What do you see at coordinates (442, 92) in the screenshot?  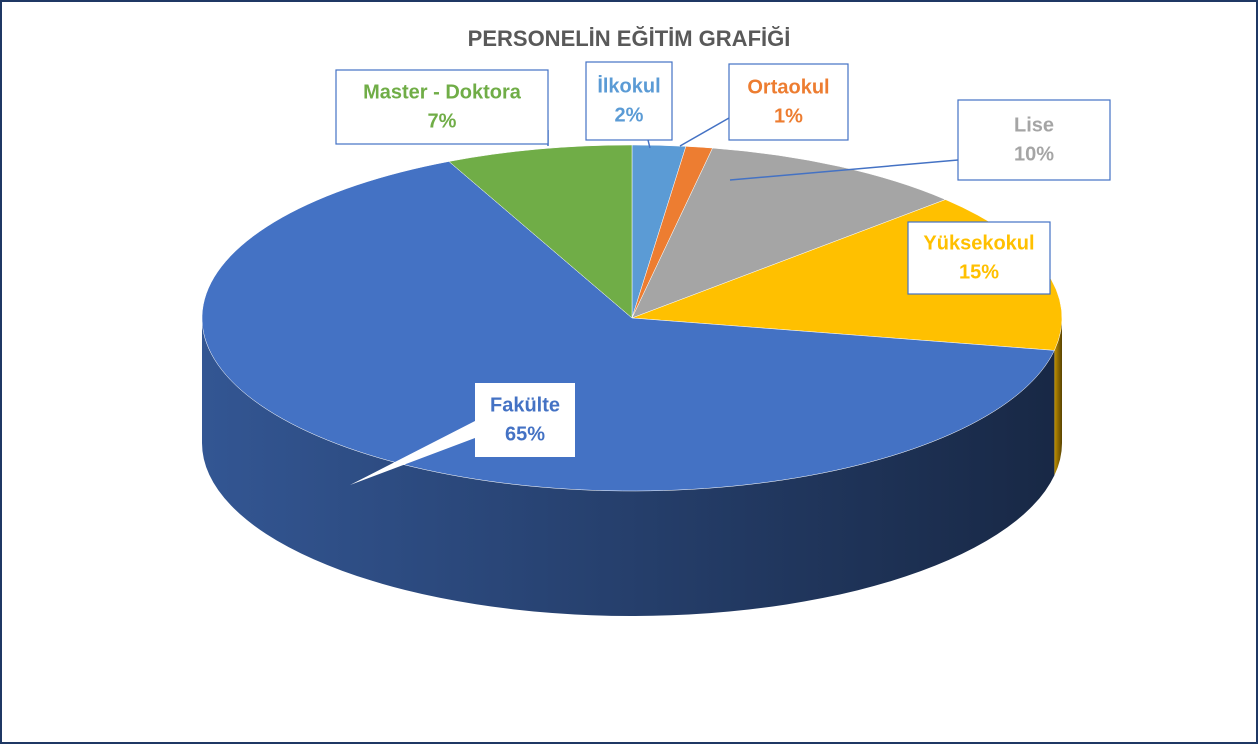 I see `data-label-name: Master - Doktora` at bounding box center [442, 92].